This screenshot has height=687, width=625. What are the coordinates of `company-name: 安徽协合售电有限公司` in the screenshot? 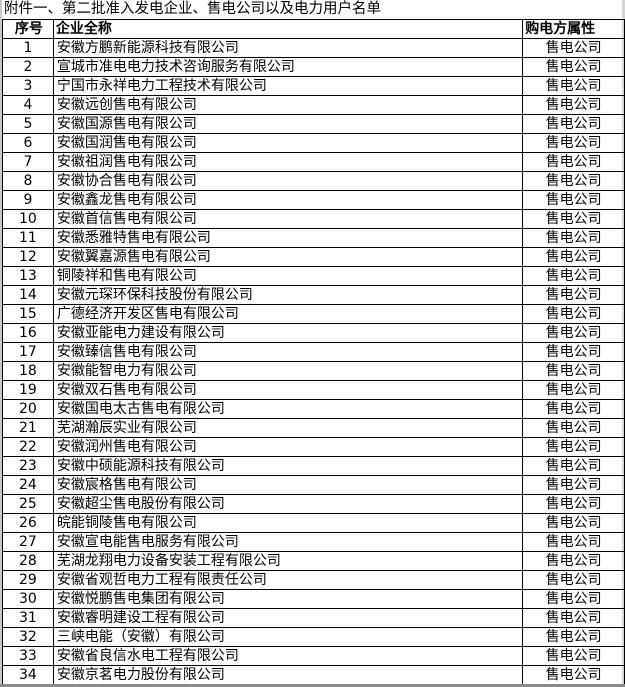 It's located at (288, 181).